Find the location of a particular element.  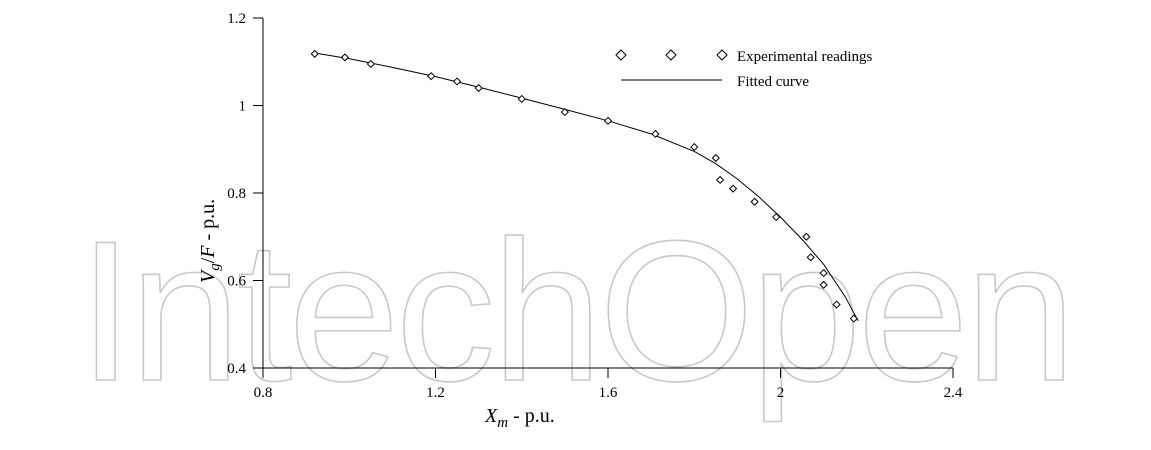

x-tick-label: 2 is located at coordinates (781, 393).